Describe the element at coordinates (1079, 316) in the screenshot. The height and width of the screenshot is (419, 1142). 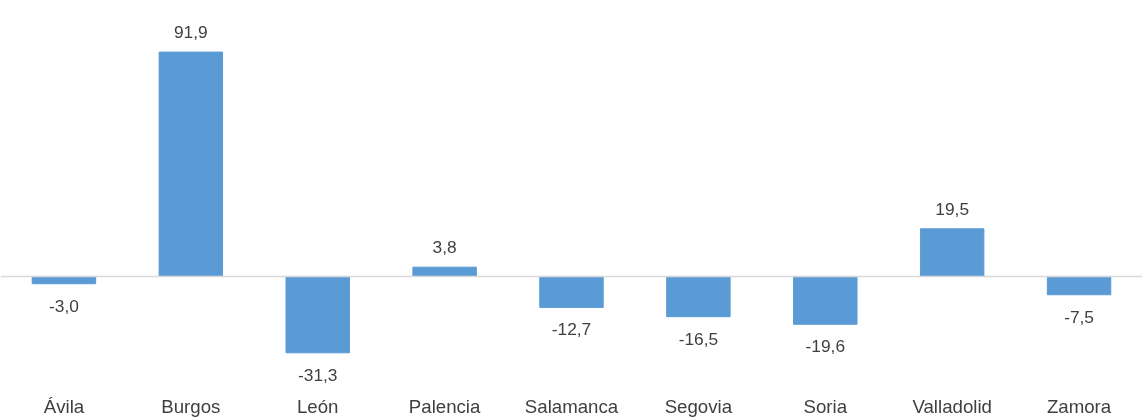
I see `data-label: -7,5` at that location.